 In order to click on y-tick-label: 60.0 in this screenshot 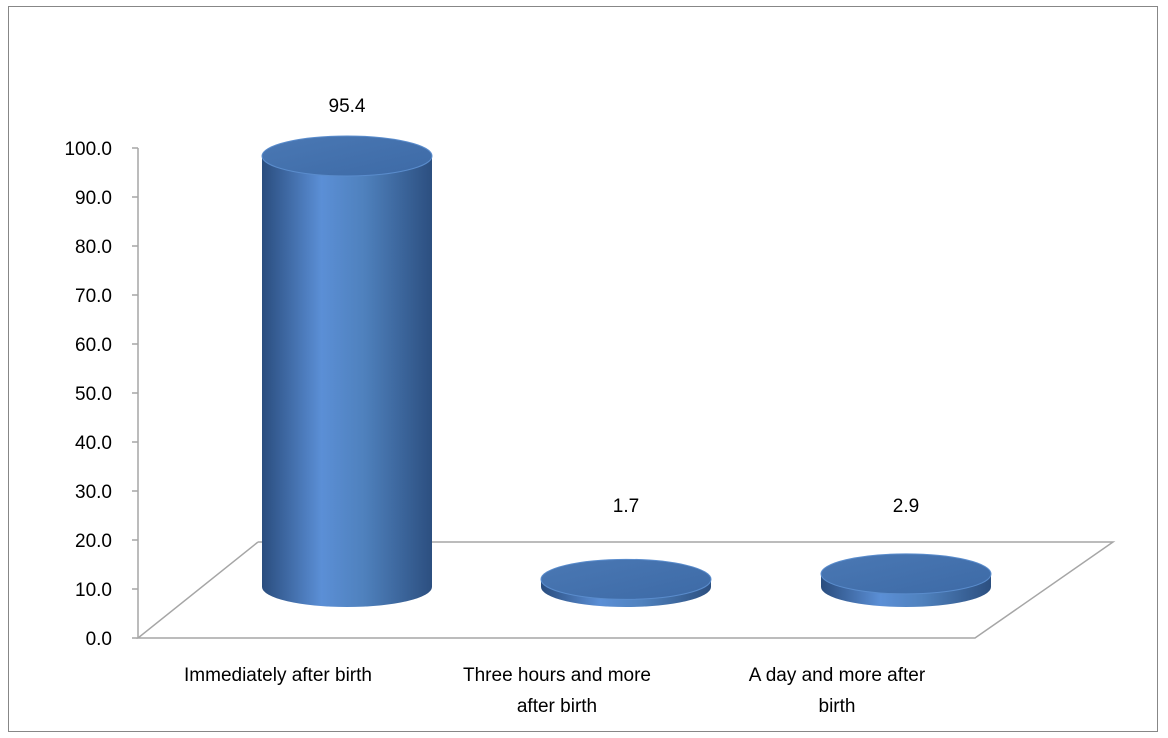, I will do `click(93, 345)`.